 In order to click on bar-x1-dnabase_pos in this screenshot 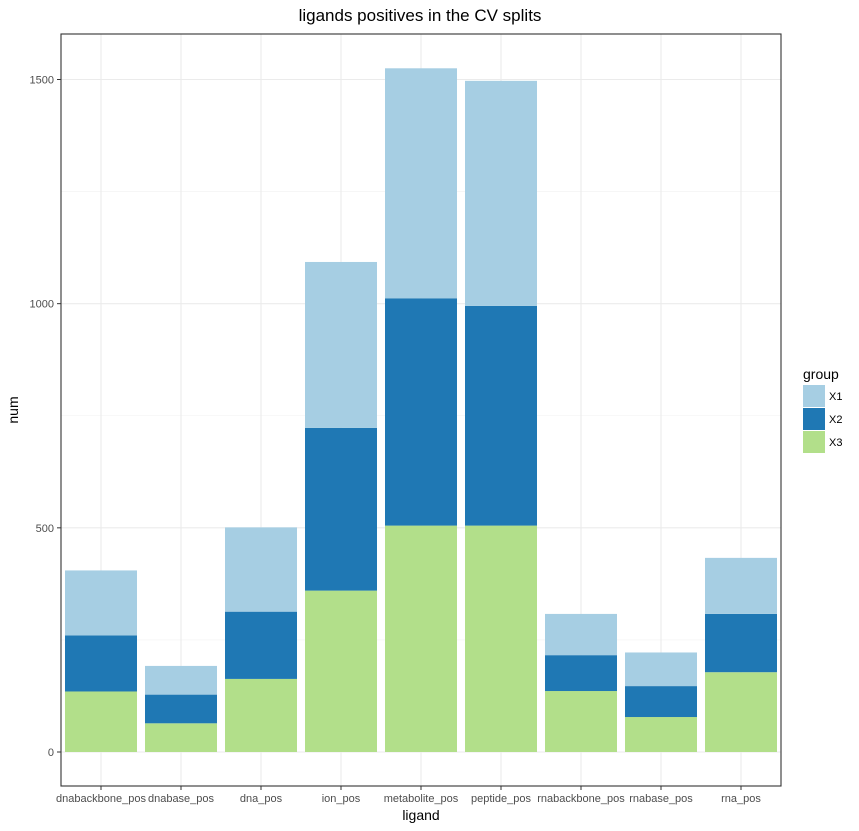, I will do `click(181, 680)`.